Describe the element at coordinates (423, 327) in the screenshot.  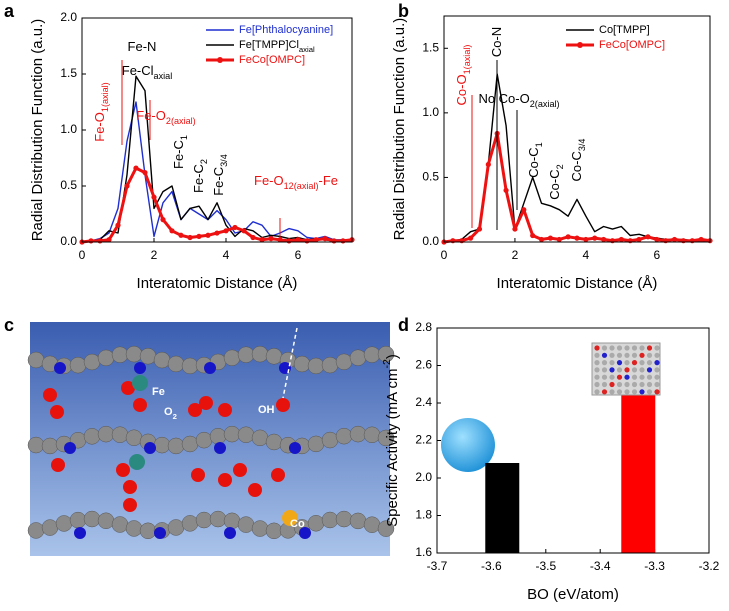
I see `y-tick-label: 2.8` at that location.